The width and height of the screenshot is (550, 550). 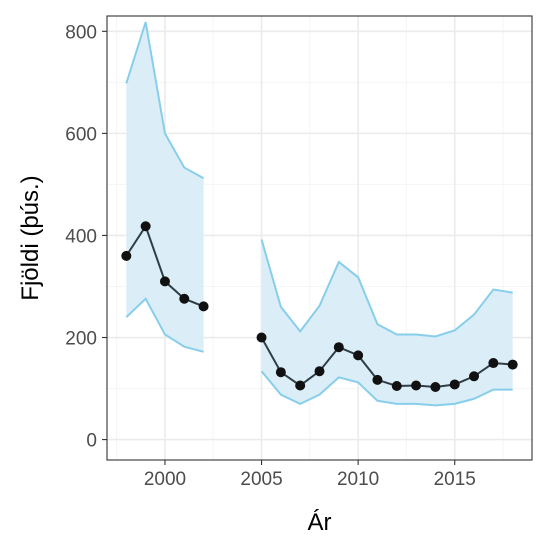 What do you see at coordinates (81, 339) in the screenshot?
I see `y-tick-label: 200` at bounding box center [81, 339].